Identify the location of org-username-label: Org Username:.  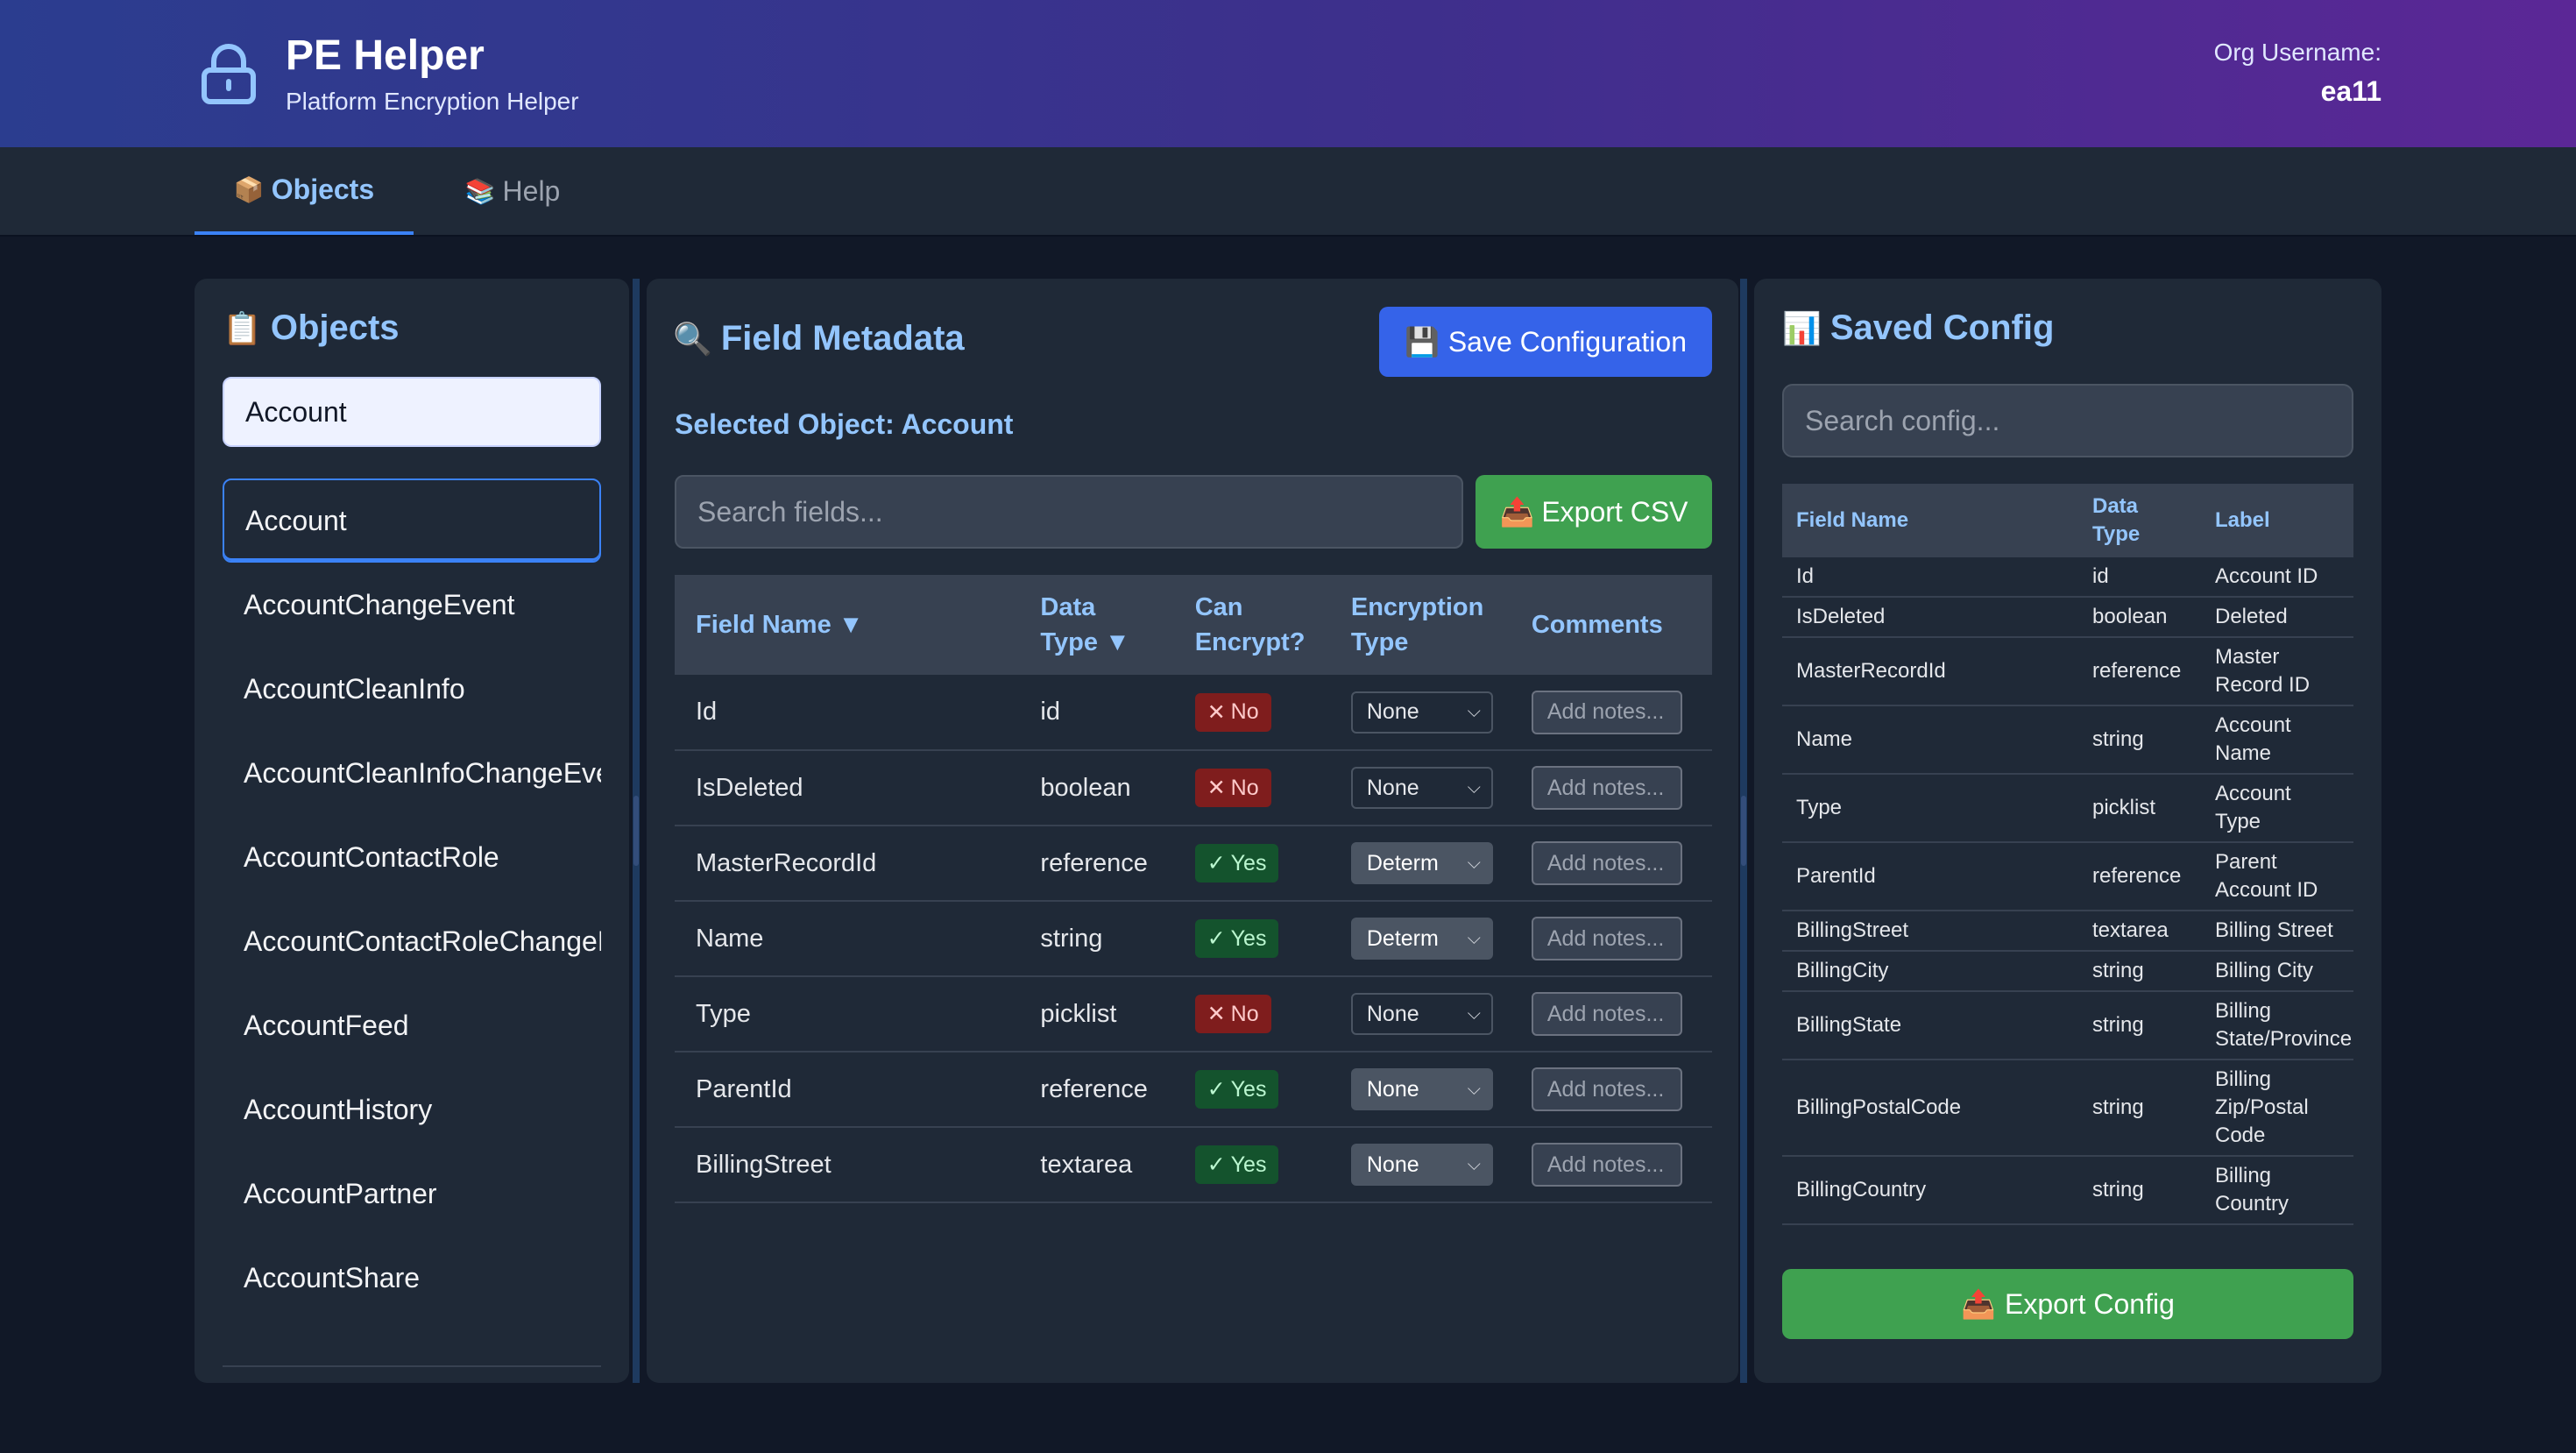
(2297, 52).